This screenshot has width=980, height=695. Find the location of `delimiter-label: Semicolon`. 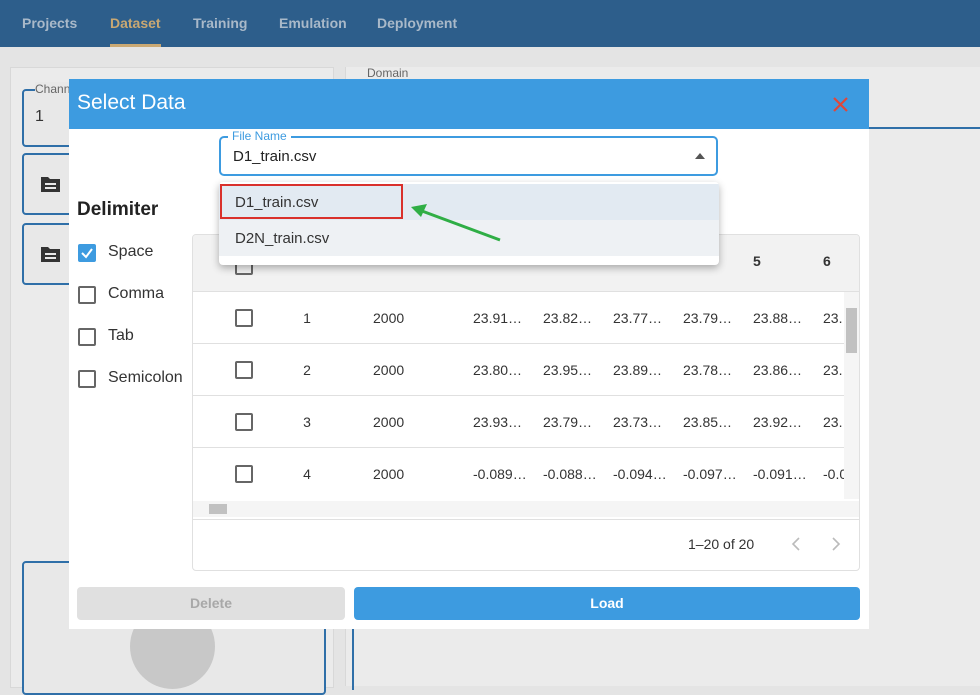

delimiter-label: Semicolon is located at coordinates (145, 377).